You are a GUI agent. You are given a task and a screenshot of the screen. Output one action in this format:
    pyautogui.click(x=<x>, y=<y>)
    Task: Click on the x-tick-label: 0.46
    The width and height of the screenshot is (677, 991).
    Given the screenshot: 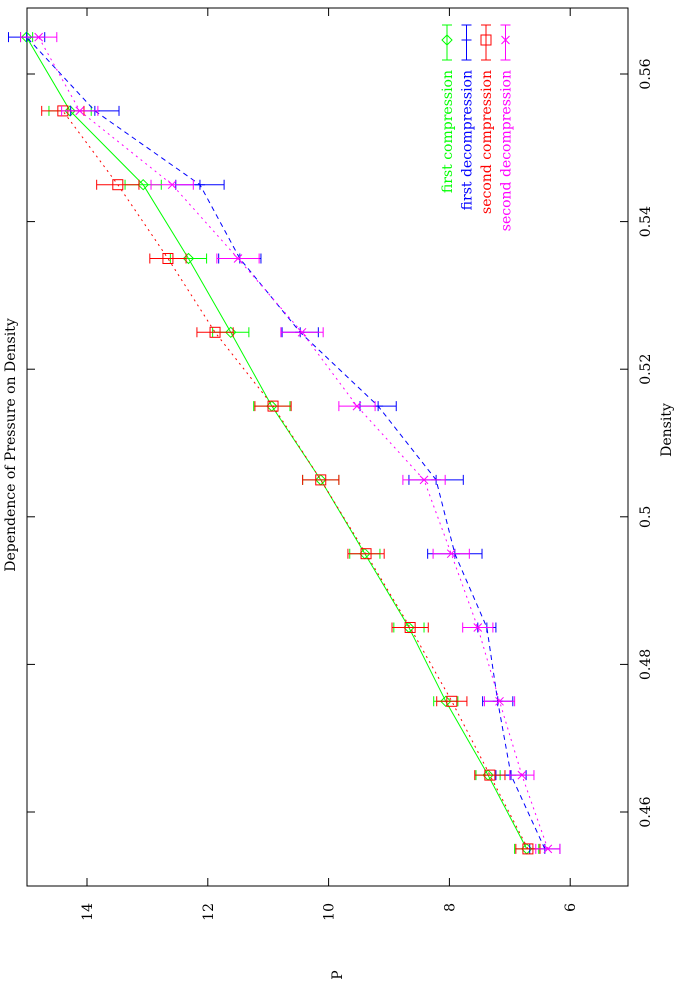 What is the action you would take?
    pyautogui.click(x=646, y=811)
    